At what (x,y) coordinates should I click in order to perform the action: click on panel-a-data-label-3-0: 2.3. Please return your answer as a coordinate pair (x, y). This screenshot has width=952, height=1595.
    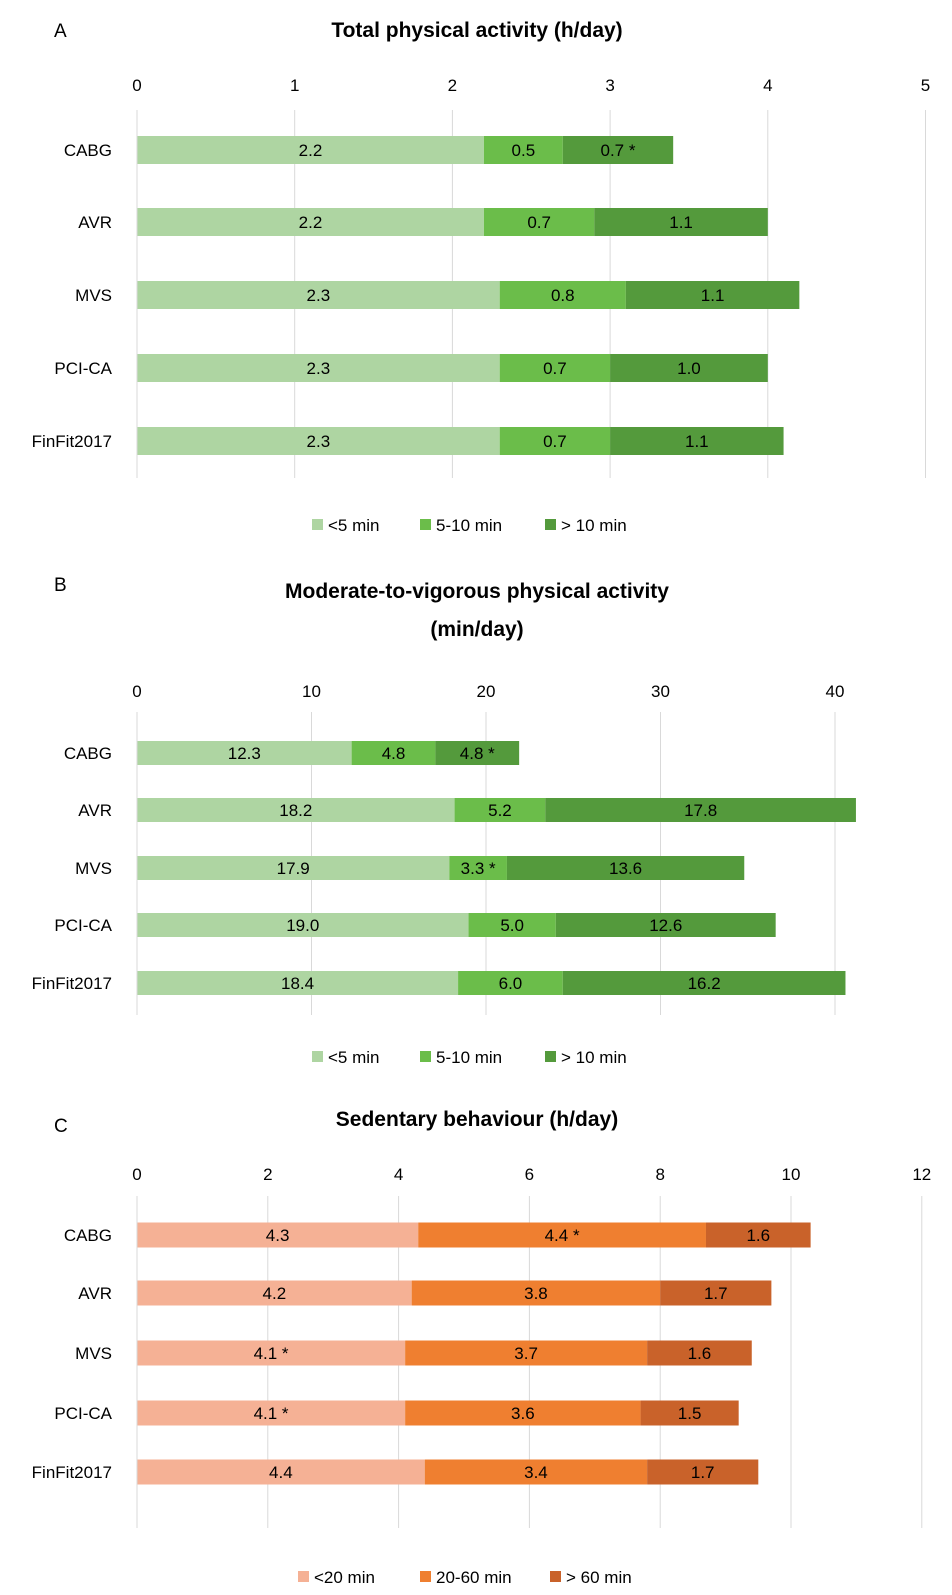
    Looking at the image, I should click on (319, 368).